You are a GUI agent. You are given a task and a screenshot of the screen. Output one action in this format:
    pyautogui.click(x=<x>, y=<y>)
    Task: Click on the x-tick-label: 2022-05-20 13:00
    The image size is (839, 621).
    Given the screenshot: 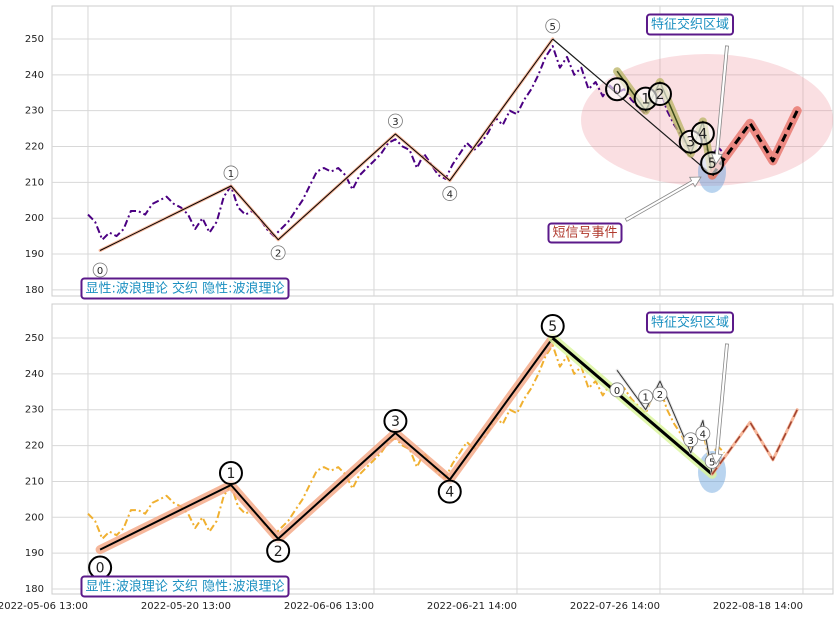 What is the action you would take?
    pyautogui.click(x=186, y=606)
    